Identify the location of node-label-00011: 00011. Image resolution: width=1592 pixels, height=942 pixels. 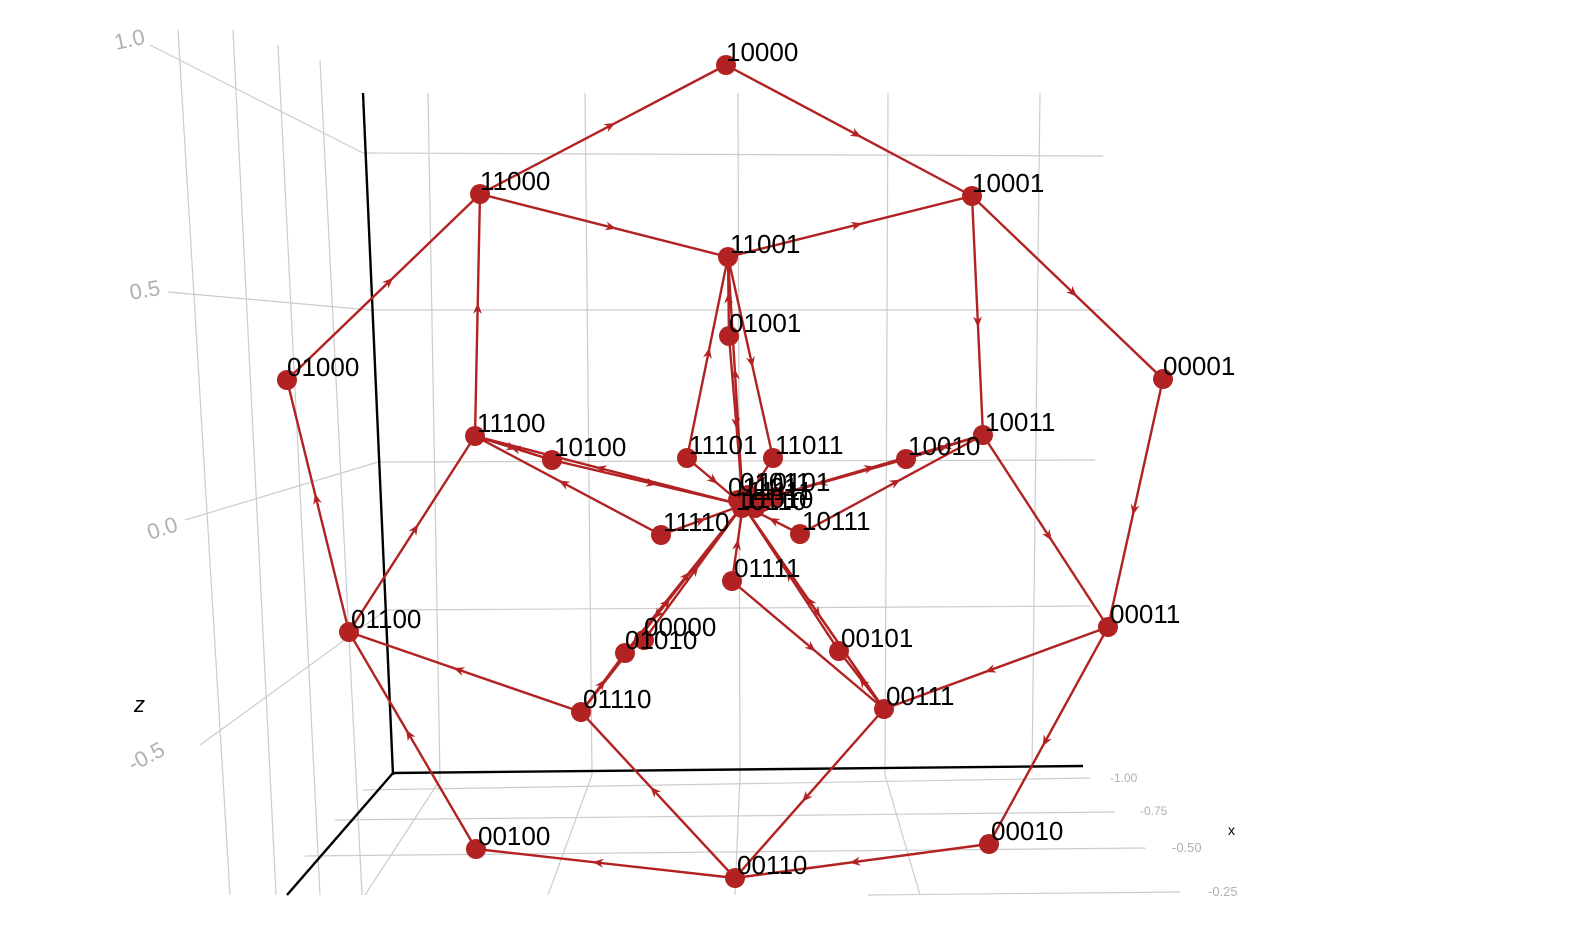
(1145, 614).